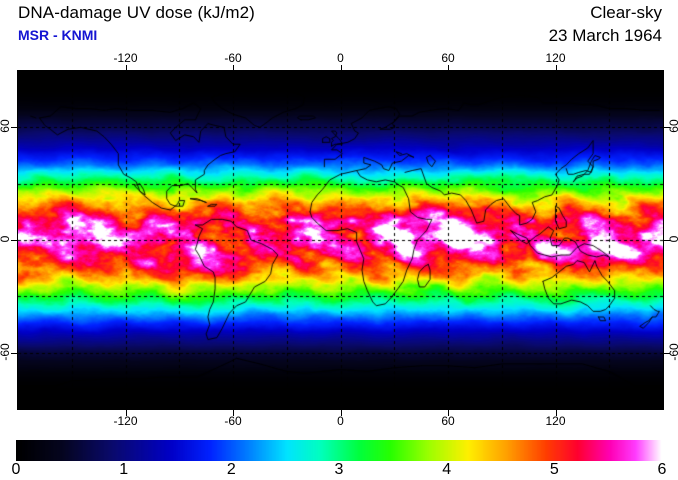 The height and width of the screenshot is (480, 678). I want to click on xaxis-label-top: 0, so click(340, 58).